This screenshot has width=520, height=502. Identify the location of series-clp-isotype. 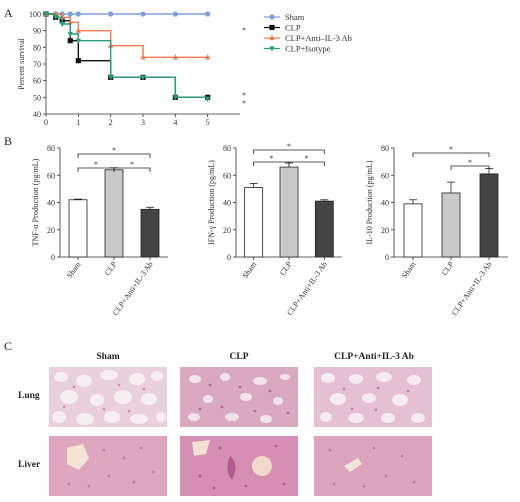
(127, 57).